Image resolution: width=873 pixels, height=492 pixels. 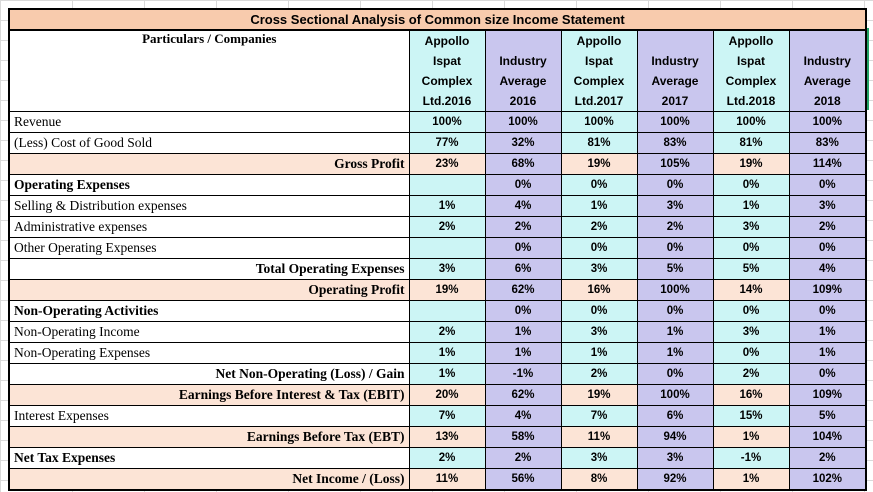 What do you see at coordinates (751, 290) in the screenshot?
I see `value-cell: 14%` at bounding box center [751, 290].